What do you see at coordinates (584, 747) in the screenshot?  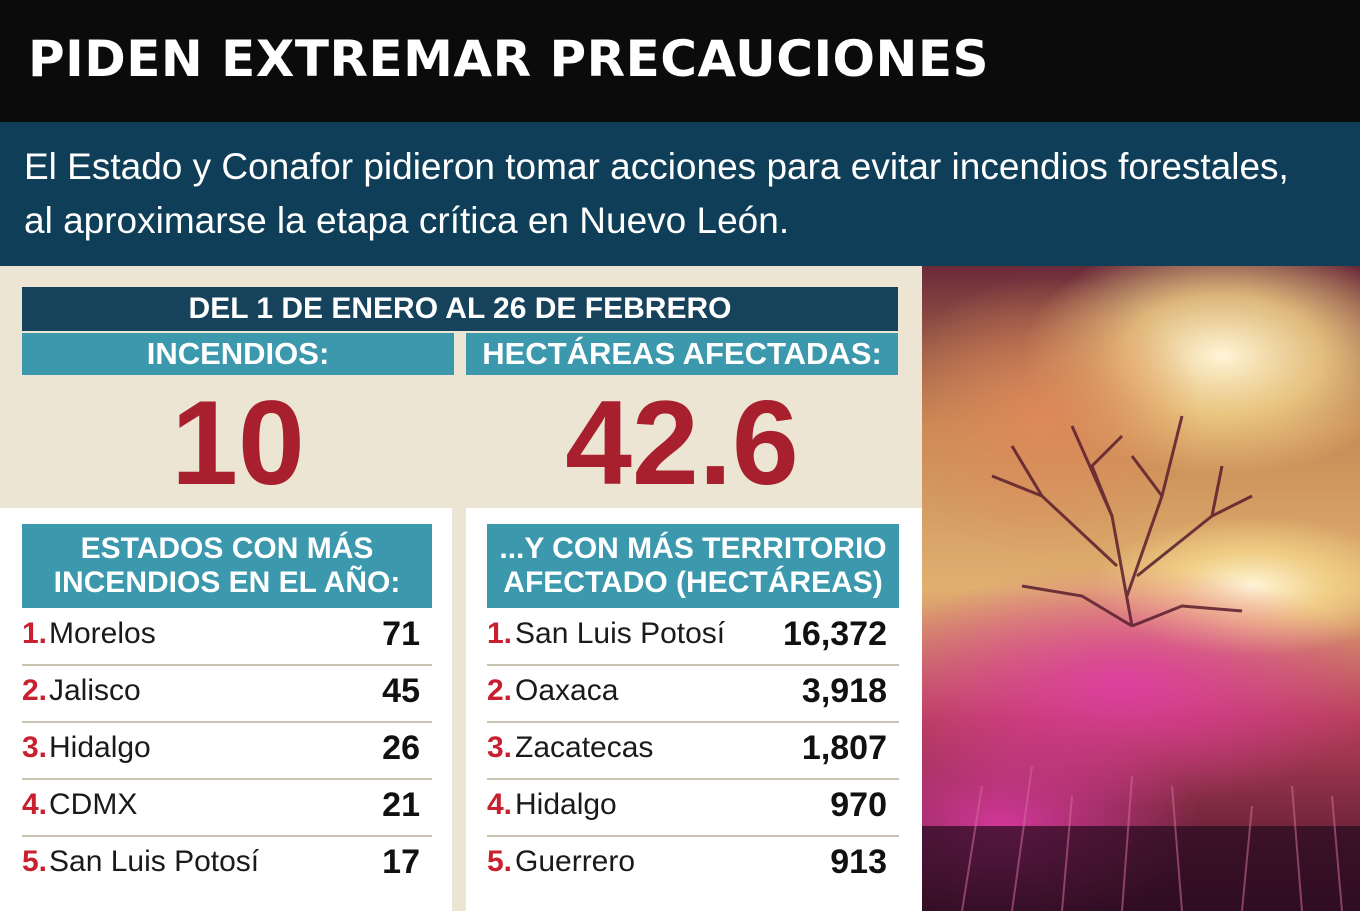 I see `state-name: Zacatecas` at bounding box center [584, 747].